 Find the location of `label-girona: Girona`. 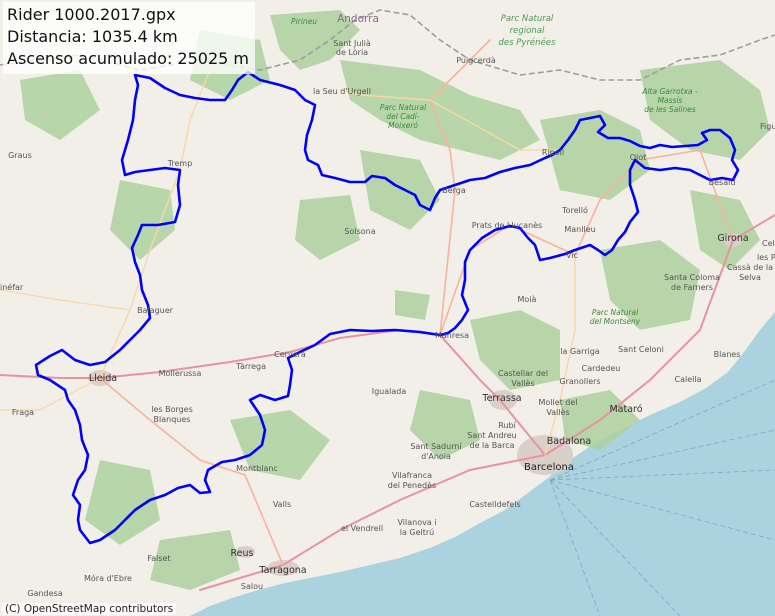

label-girona: Girona is located at coordinates (732, 238).